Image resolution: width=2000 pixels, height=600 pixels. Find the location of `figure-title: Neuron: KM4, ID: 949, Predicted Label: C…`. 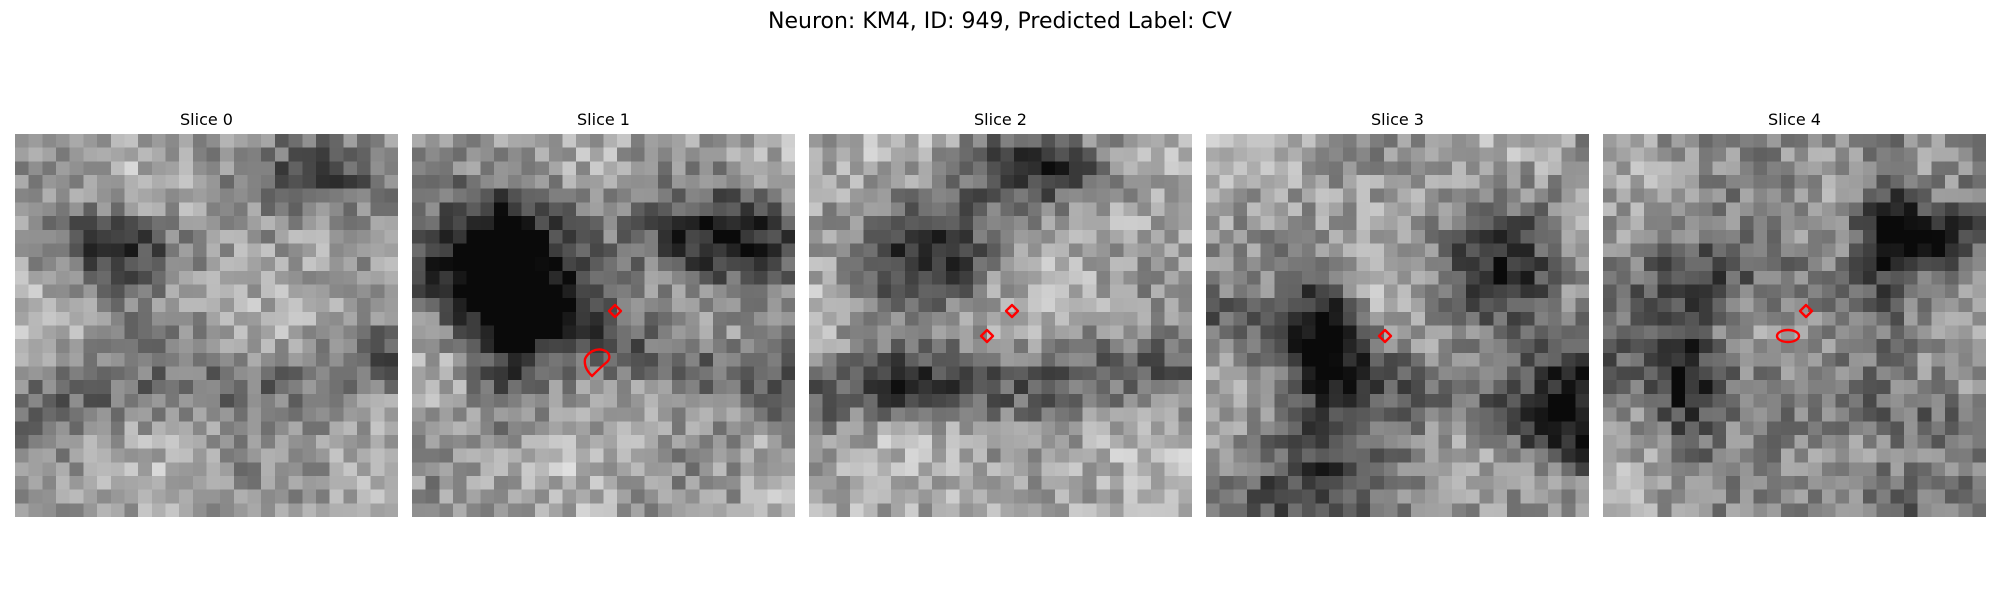

figure-title: Neuron: KM4, ID: 949, Predicted Label: C… is located at coordinates (1000, 21).